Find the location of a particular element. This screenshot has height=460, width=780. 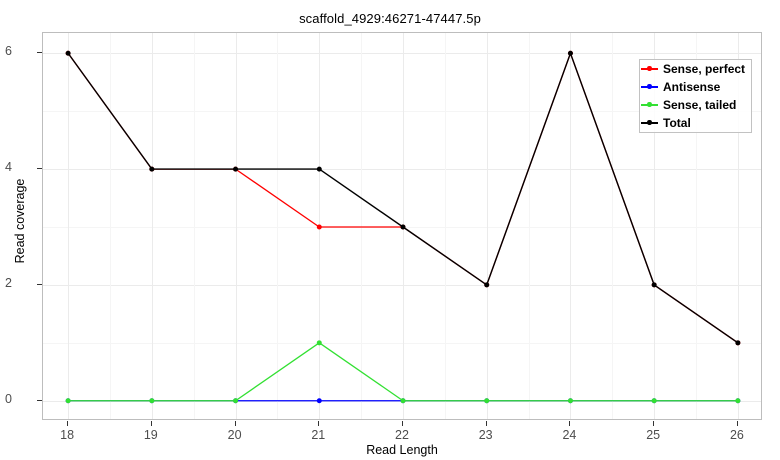

y-tick-label: 0 is located at coordinates (8, 398).